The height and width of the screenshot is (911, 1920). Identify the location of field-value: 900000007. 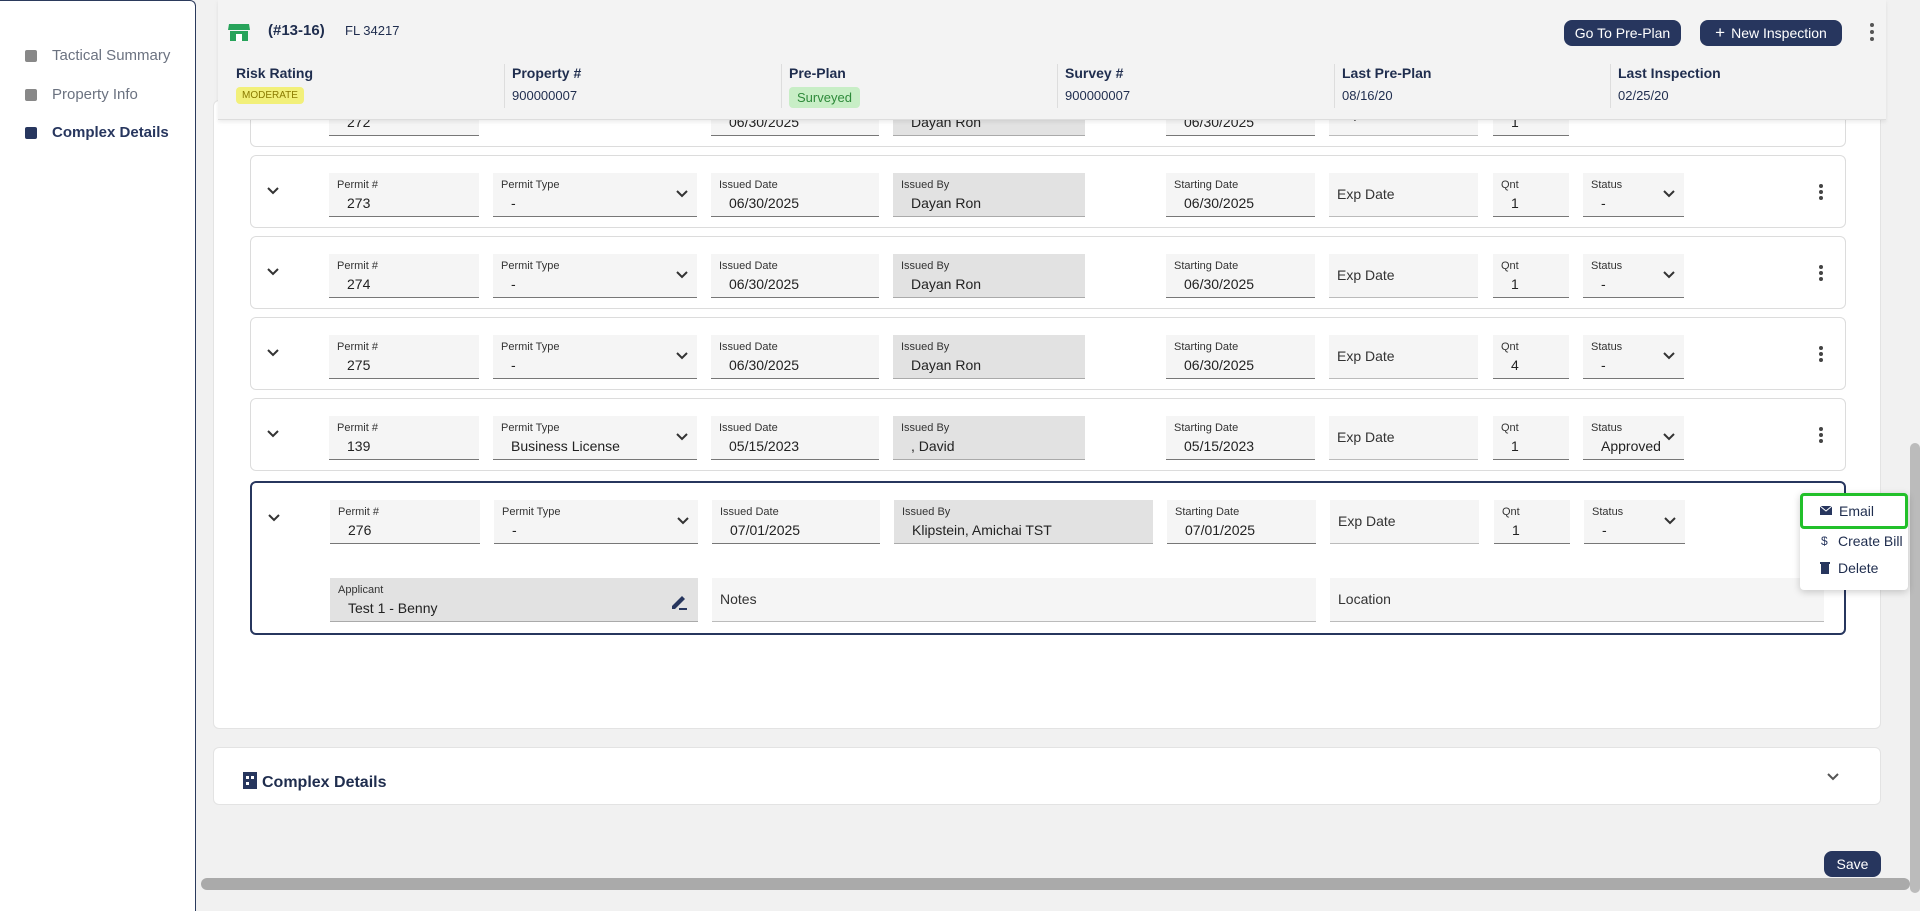
(1098, 95).